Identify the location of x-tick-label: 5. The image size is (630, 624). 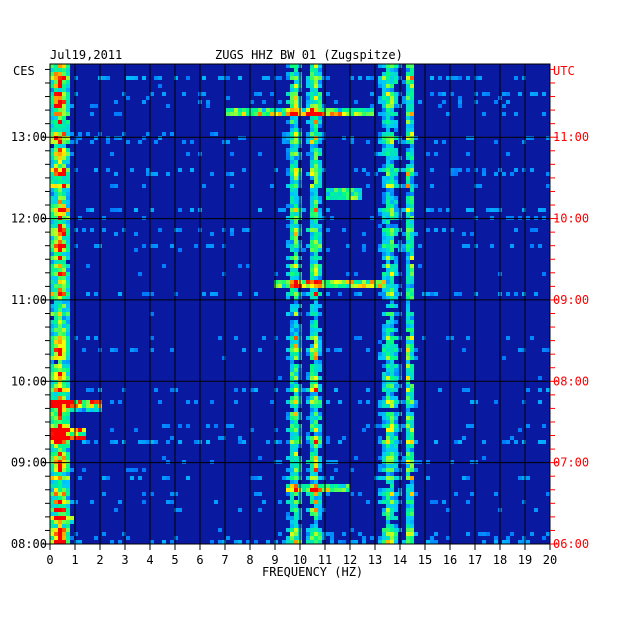
(174, 560).